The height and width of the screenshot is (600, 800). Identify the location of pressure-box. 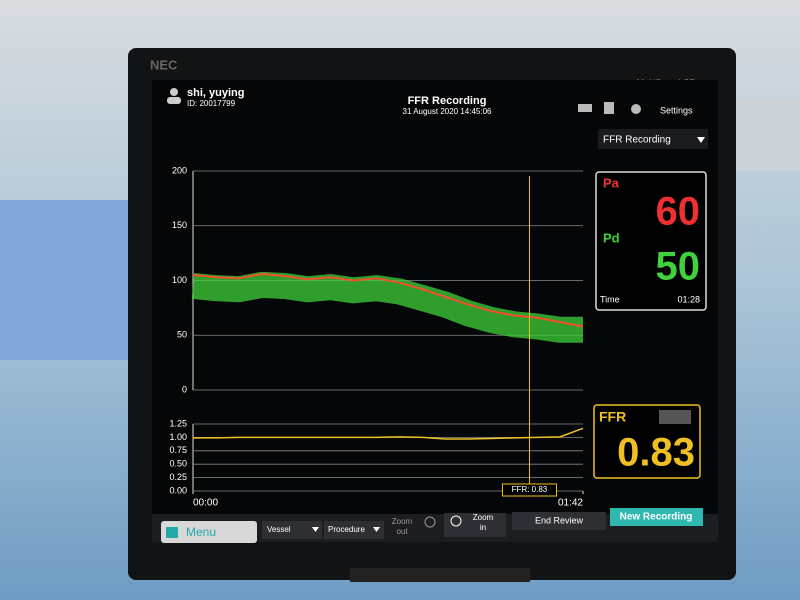
(651, 241).